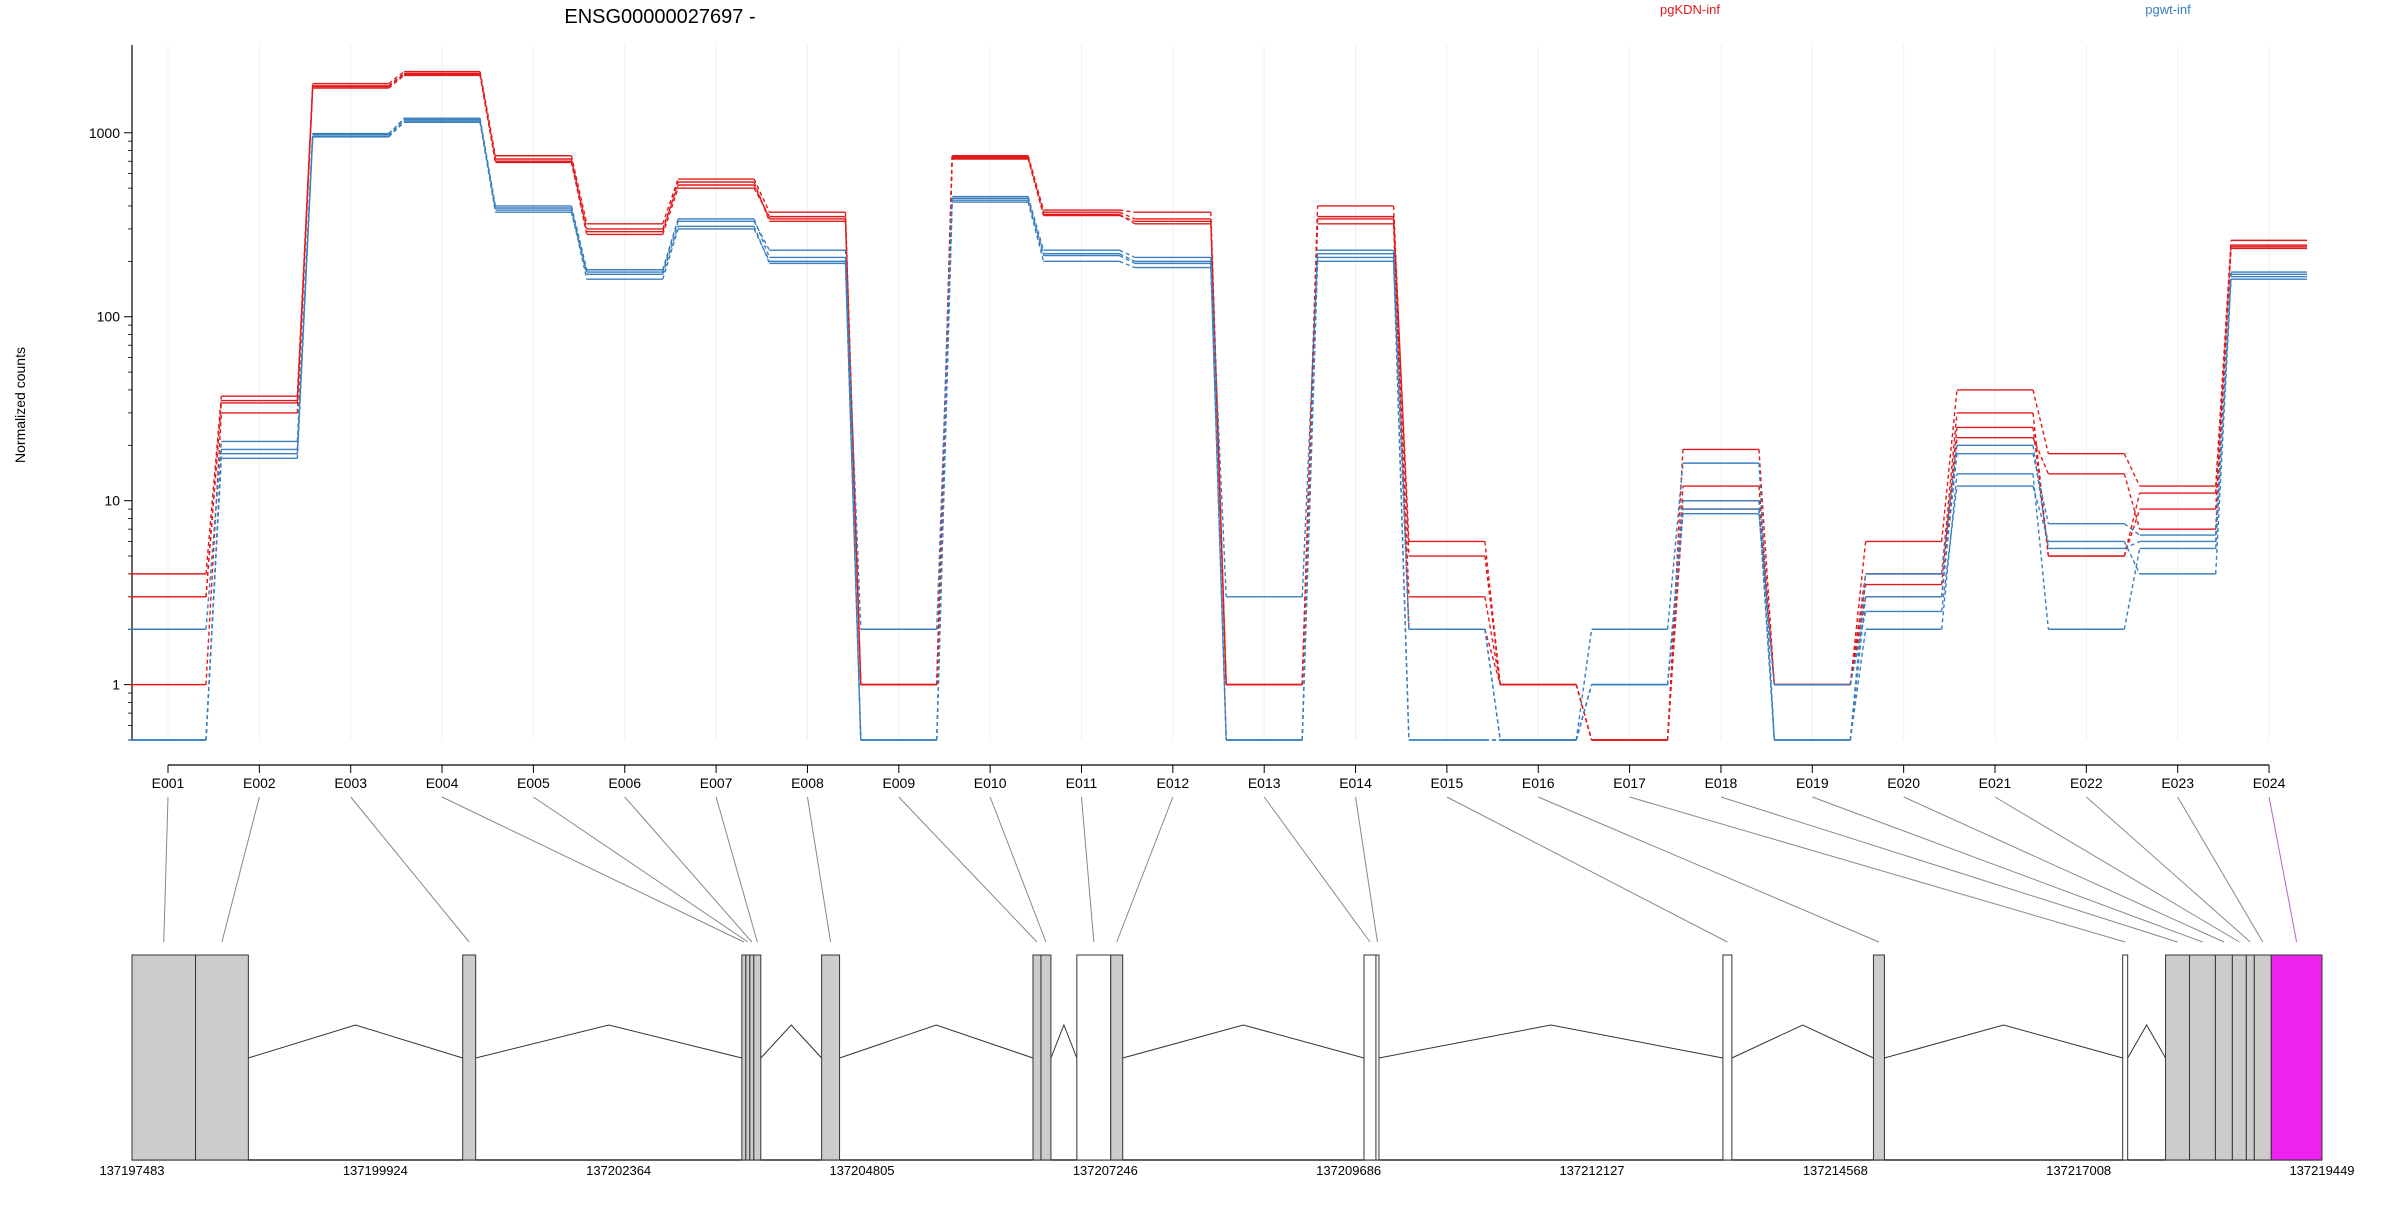 The height and width of the screenshot is (1205, 2400). What do you see at coordinates (1117, 1057) in the screenshot?
I see `exon-box-E012` at bounding box center [1117, 1057].